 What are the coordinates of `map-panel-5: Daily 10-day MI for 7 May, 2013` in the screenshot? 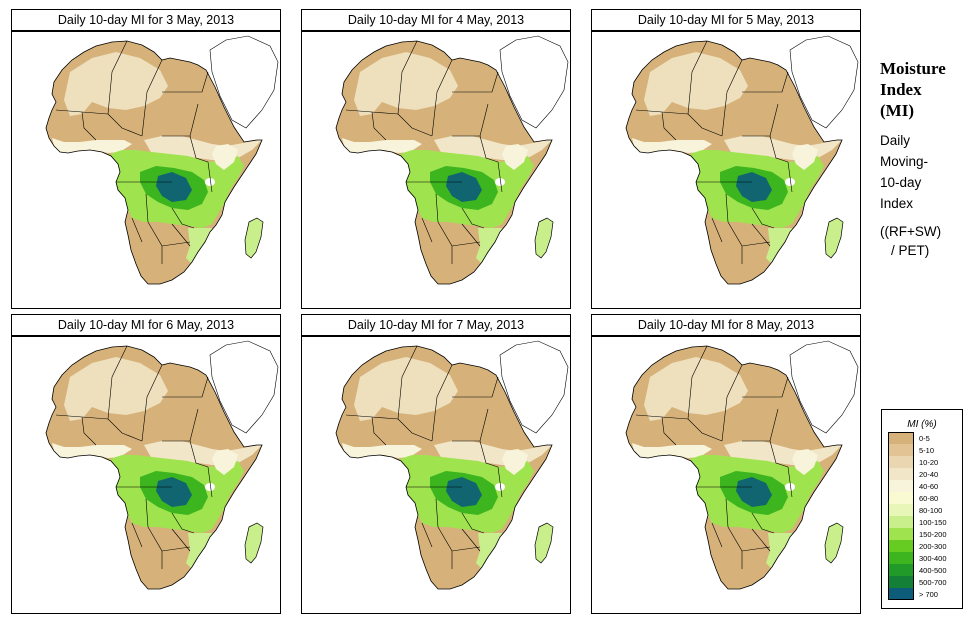 It's located at (436, 464).